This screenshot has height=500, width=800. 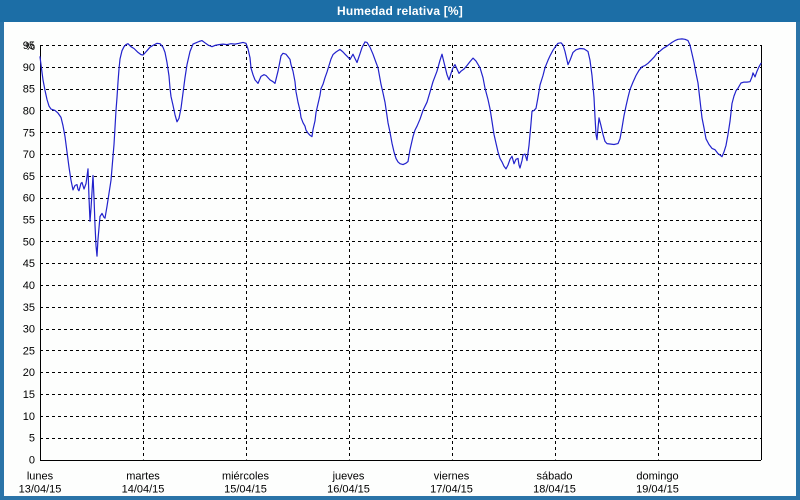 I want to click on svg-text: 17/04/15, so click(x=451, y=490).